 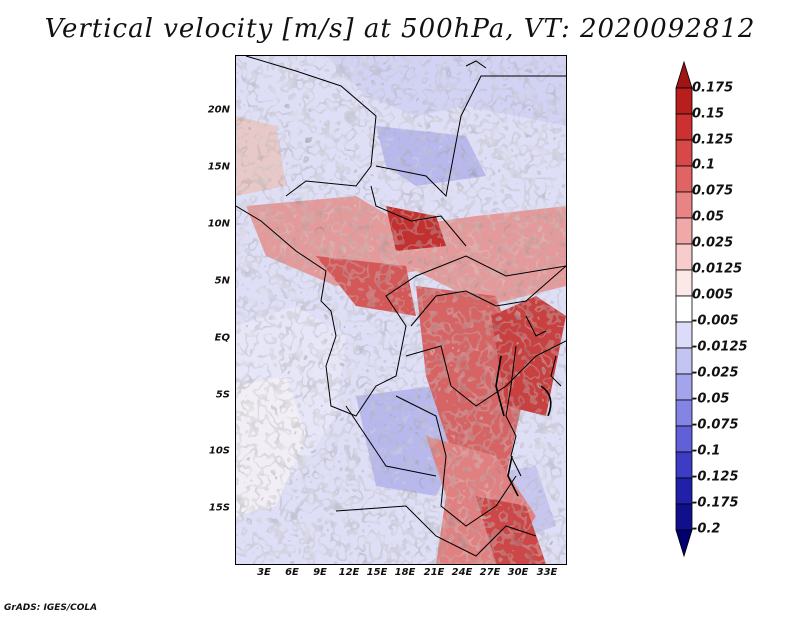 What do you see at coordinates (715, 425) in the screenshot?
I see `colorbar-label: -0.075` at bounding box center [715, 425].